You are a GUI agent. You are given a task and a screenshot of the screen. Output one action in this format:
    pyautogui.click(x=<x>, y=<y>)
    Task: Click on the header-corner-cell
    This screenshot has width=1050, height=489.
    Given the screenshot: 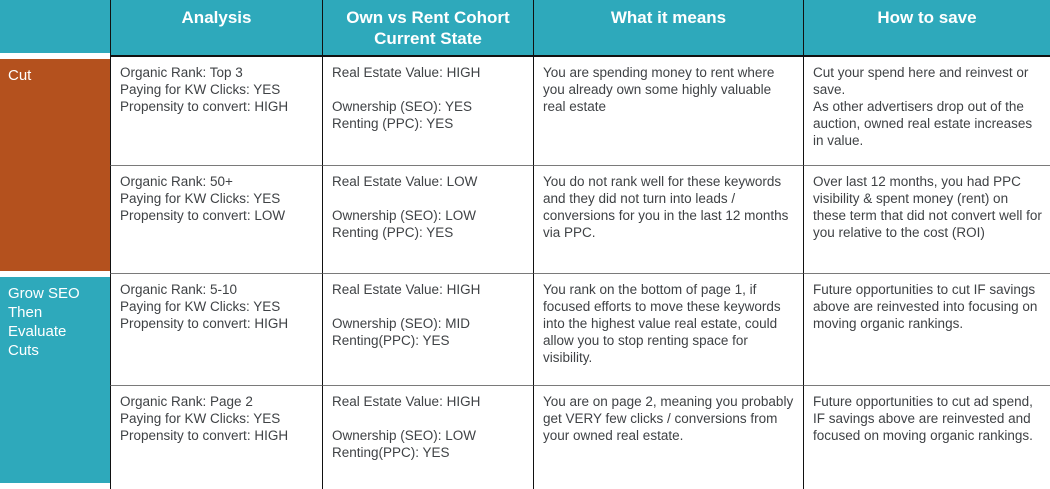 What is the action you would take?
    pyautogui.click(x=55, y=26)
    